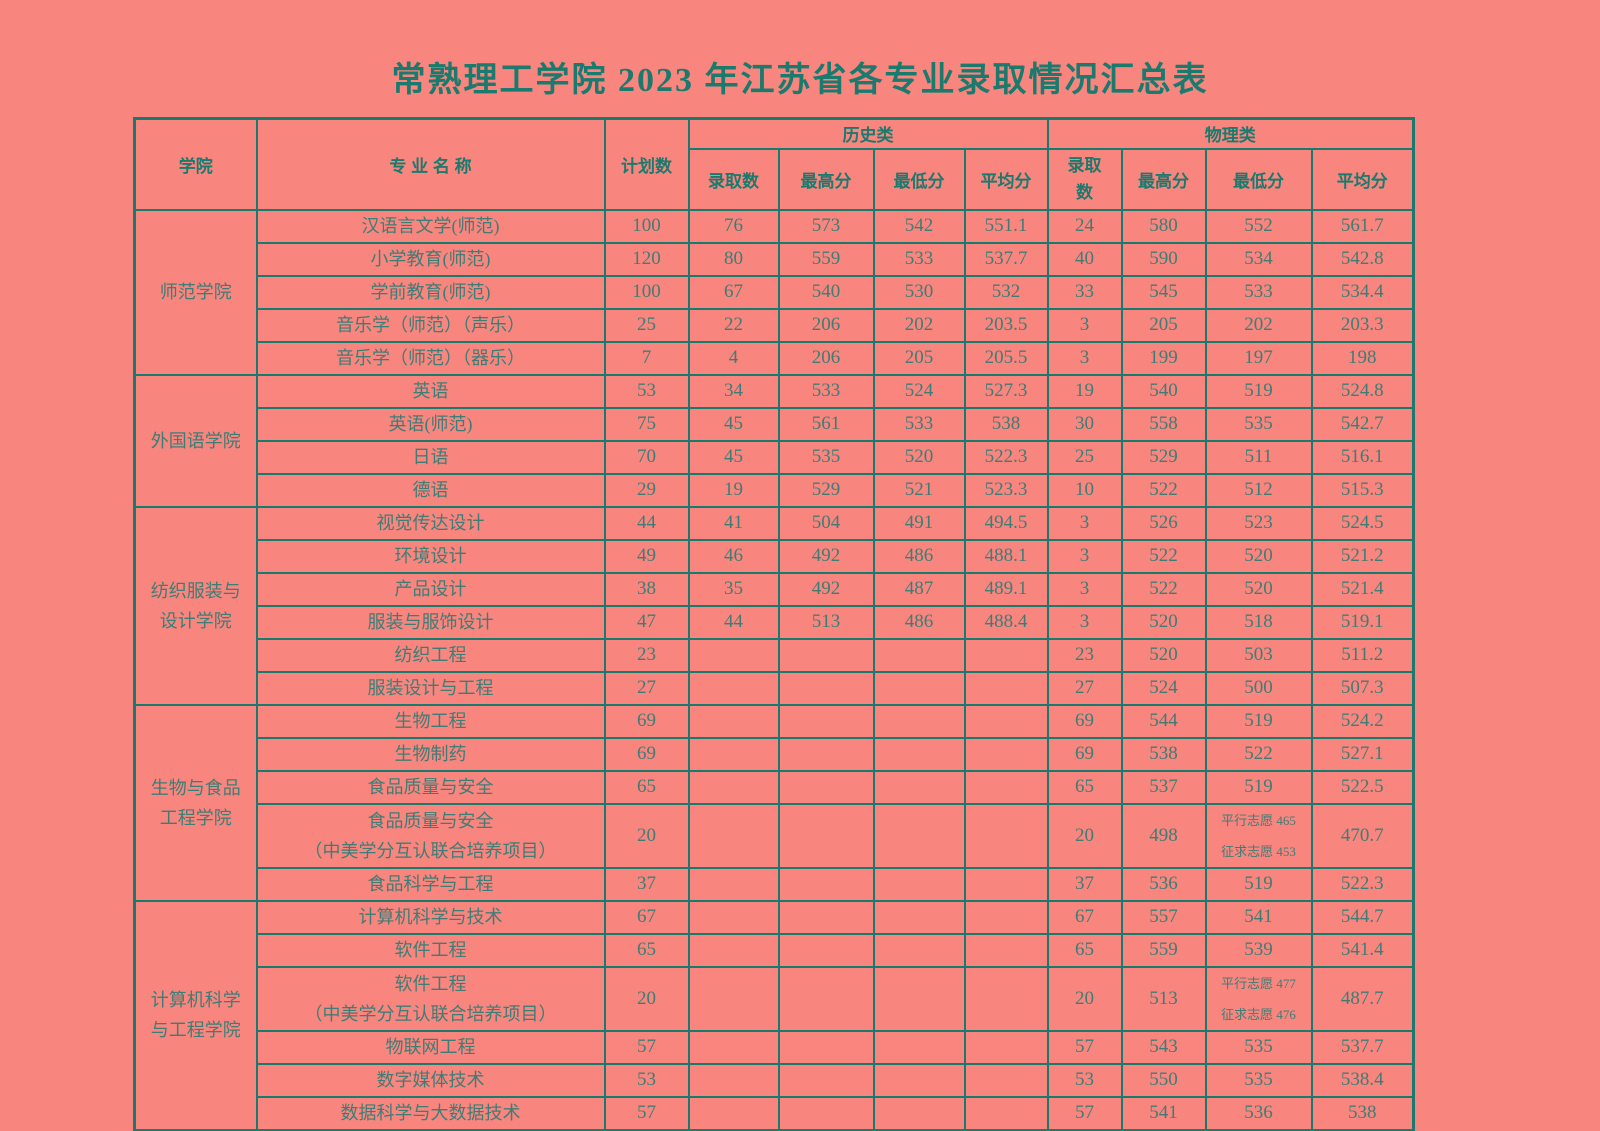 The height and width of the screenshot is (1131, 1600). Describe the element at coordinates (1163, 884) in the screenshot. I see `score-cell: 536` at that location.